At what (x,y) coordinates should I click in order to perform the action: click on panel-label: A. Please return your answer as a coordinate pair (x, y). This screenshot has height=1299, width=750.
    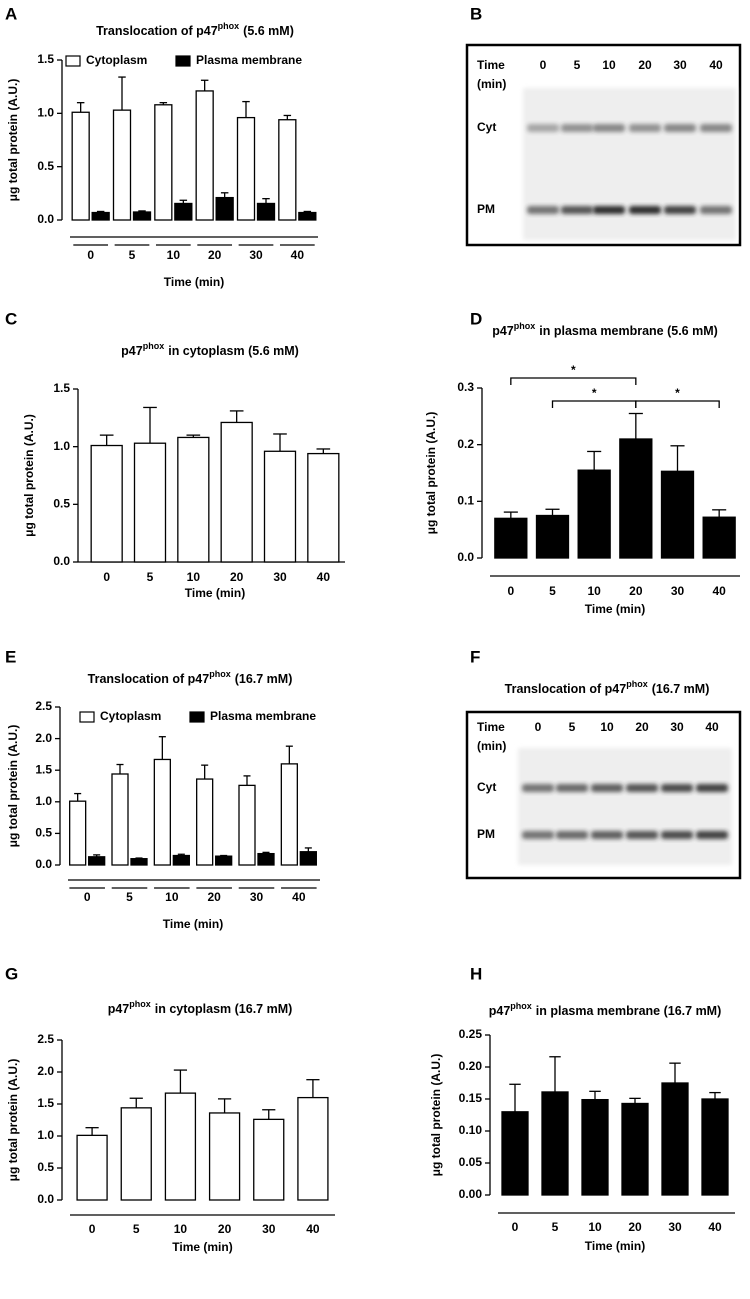
    Looking at the image, I should click on (11, 13).